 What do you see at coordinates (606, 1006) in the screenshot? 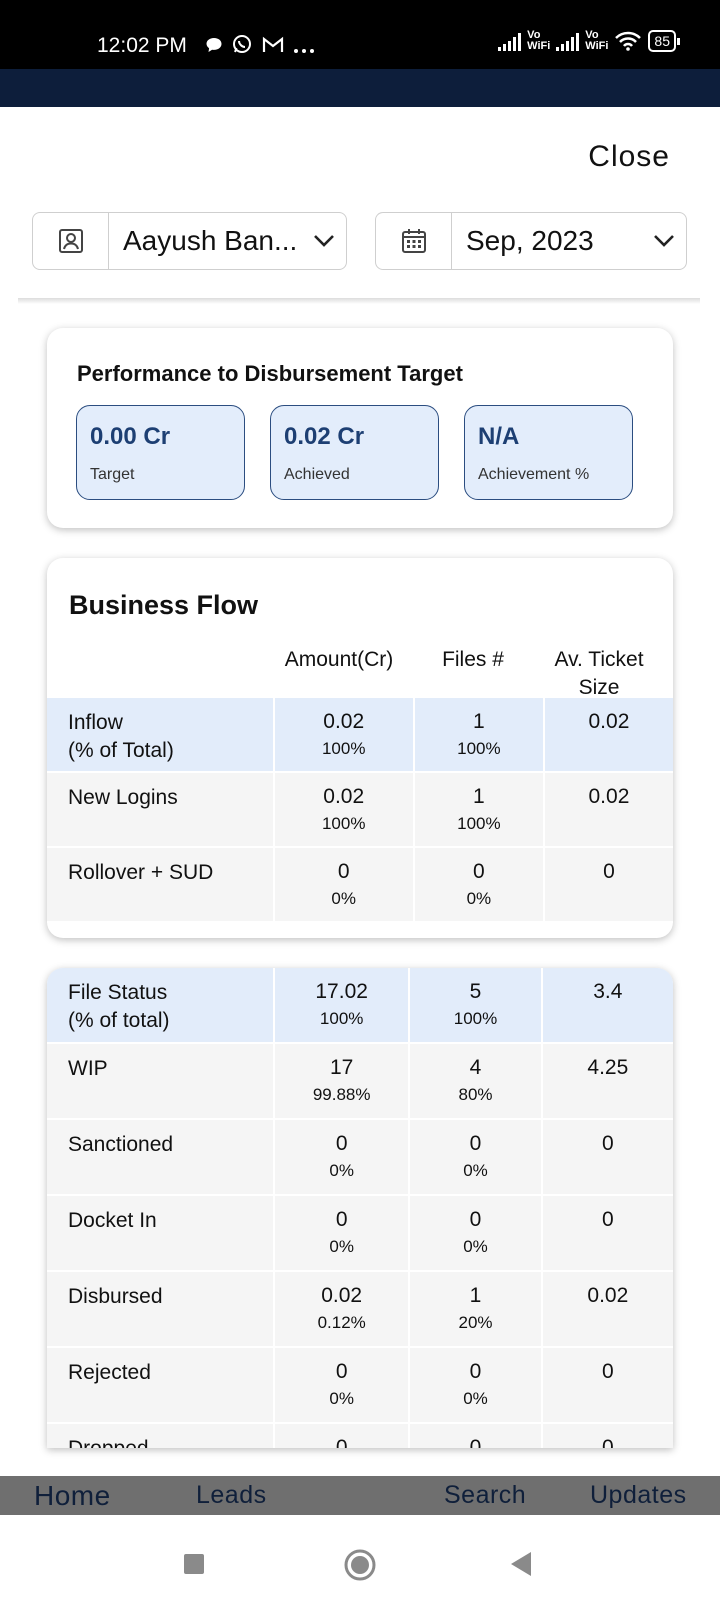
I see `ticket-cell: 3.4` at bounding box center [606, 1006].